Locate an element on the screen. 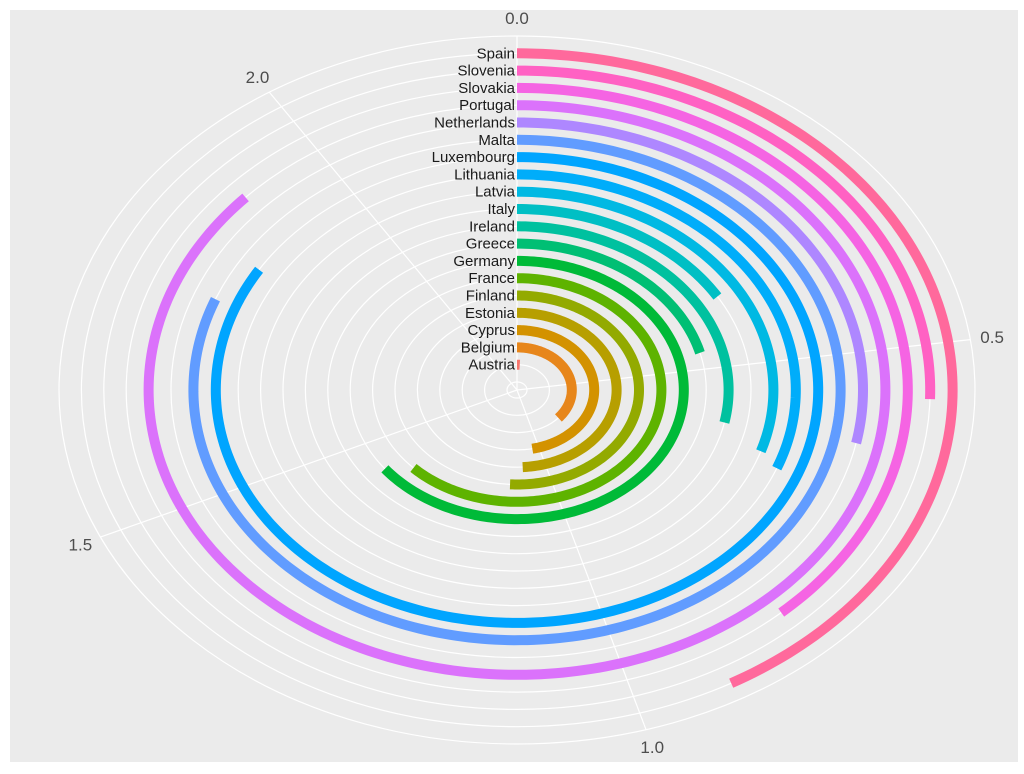 The height and width of the screenshot is (774, 1024). category-label: Slovenia is located at coordinates (486, 71).